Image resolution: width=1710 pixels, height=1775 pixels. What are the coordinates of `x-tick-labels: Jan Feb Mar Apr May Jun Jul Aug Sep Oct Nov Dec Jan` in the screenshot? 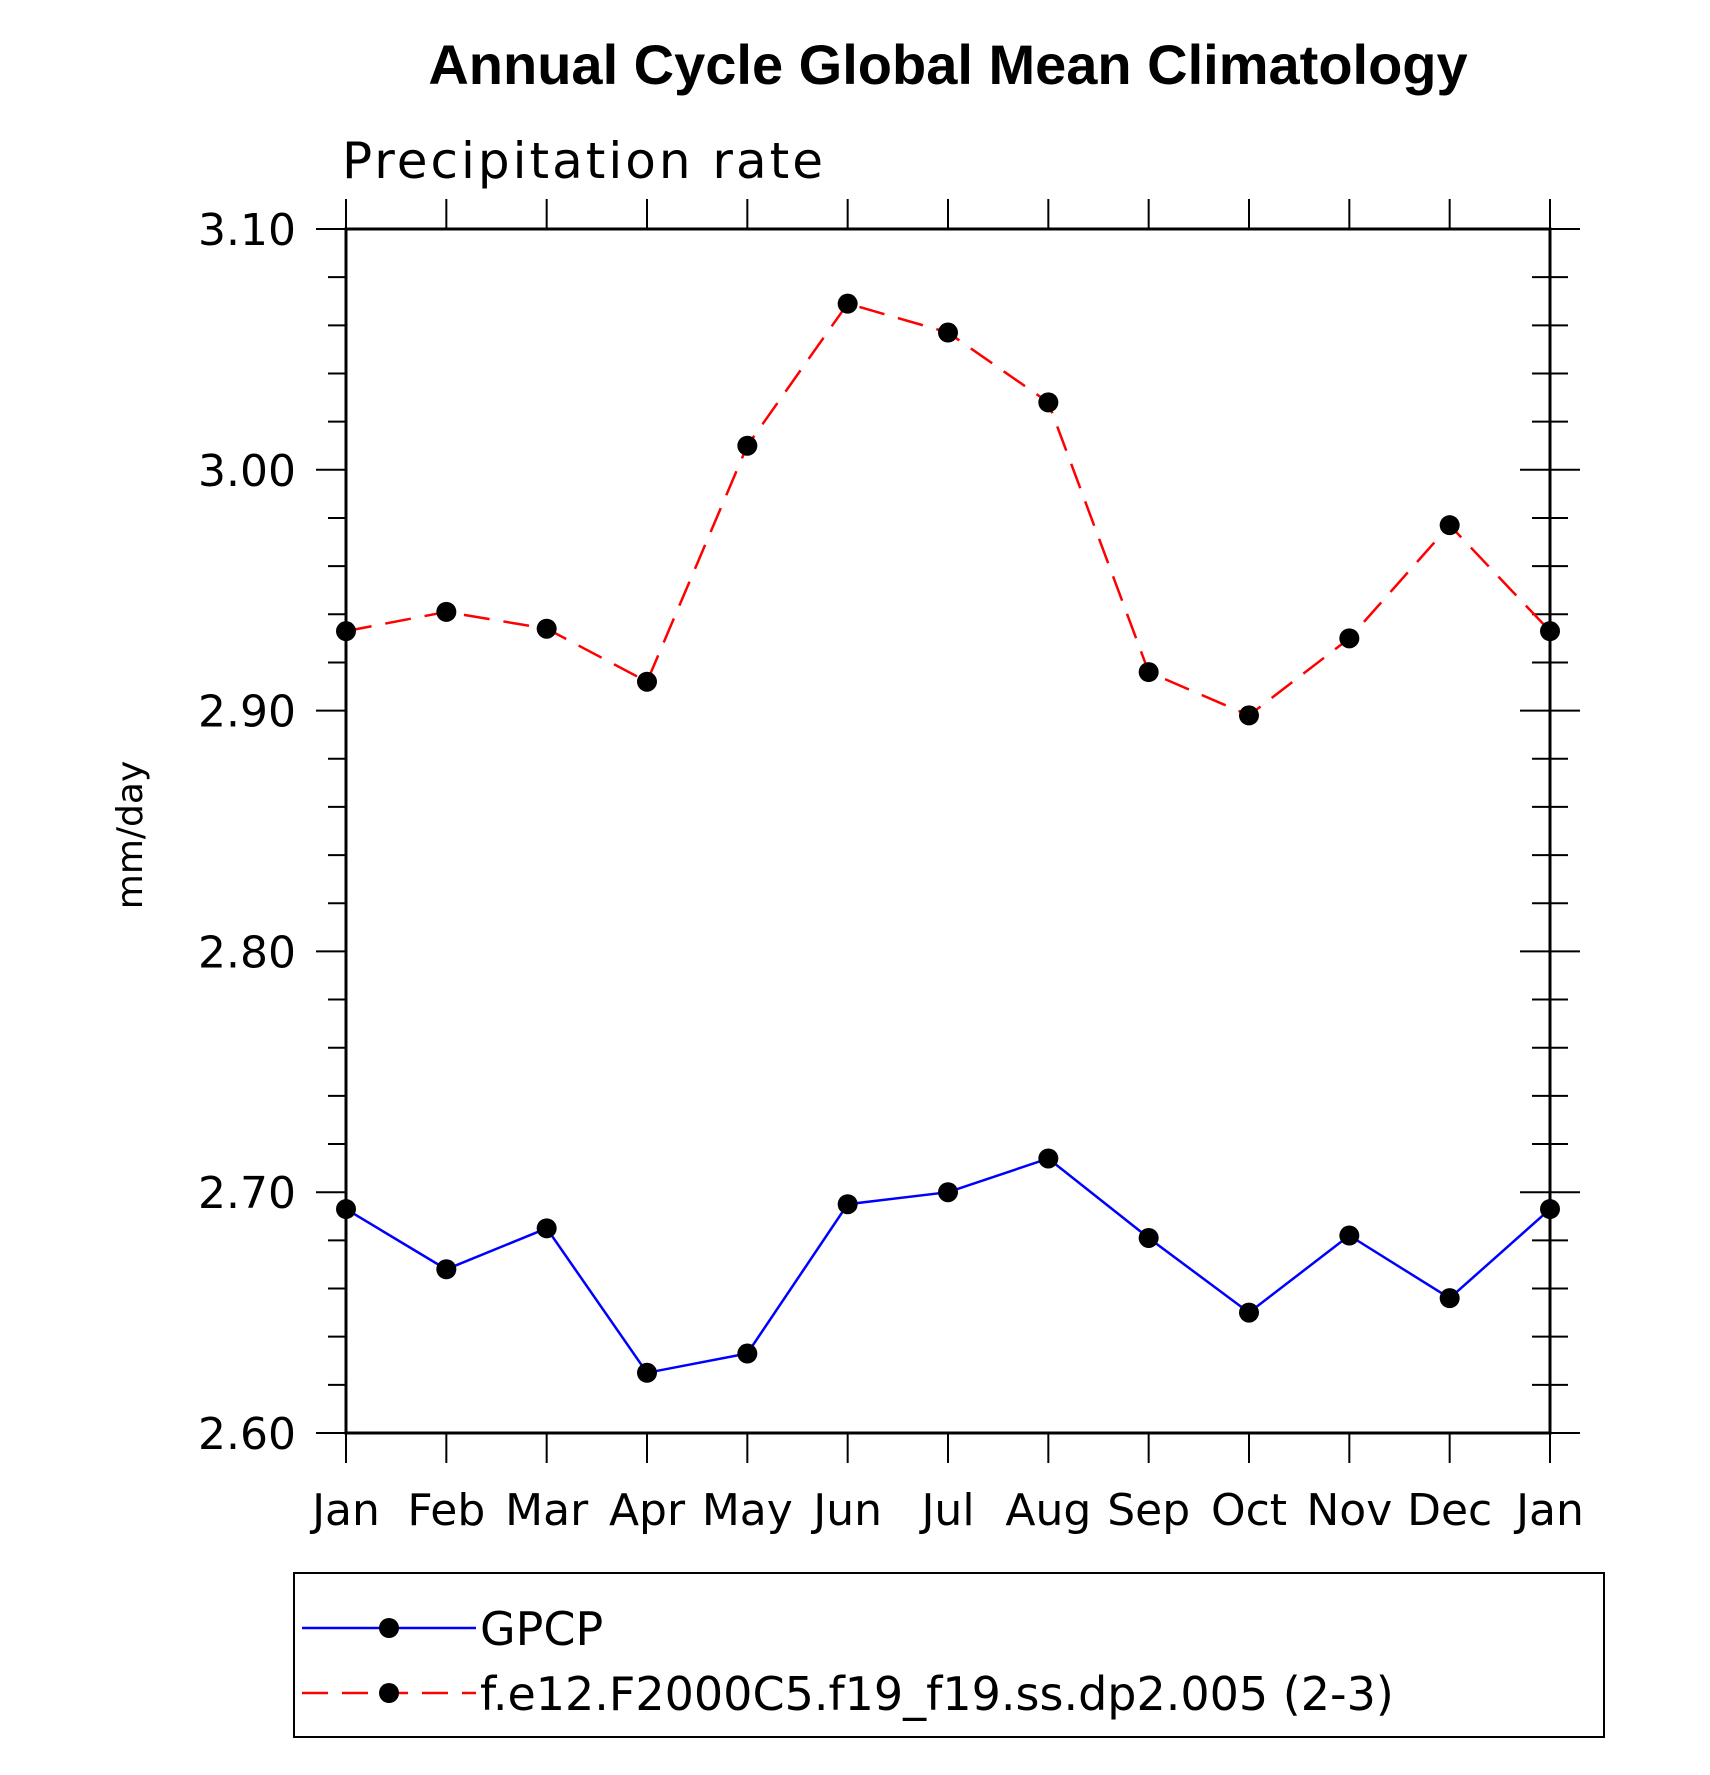 It's located at (946, 1510).